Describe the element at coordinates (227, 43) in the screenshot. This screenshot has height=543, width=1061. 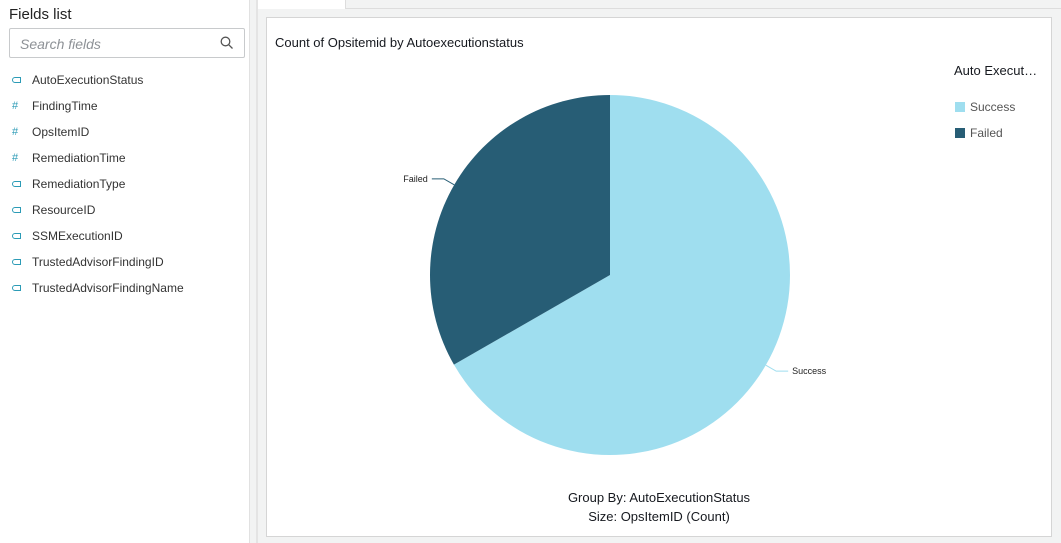
I see `search-icon` at that location.